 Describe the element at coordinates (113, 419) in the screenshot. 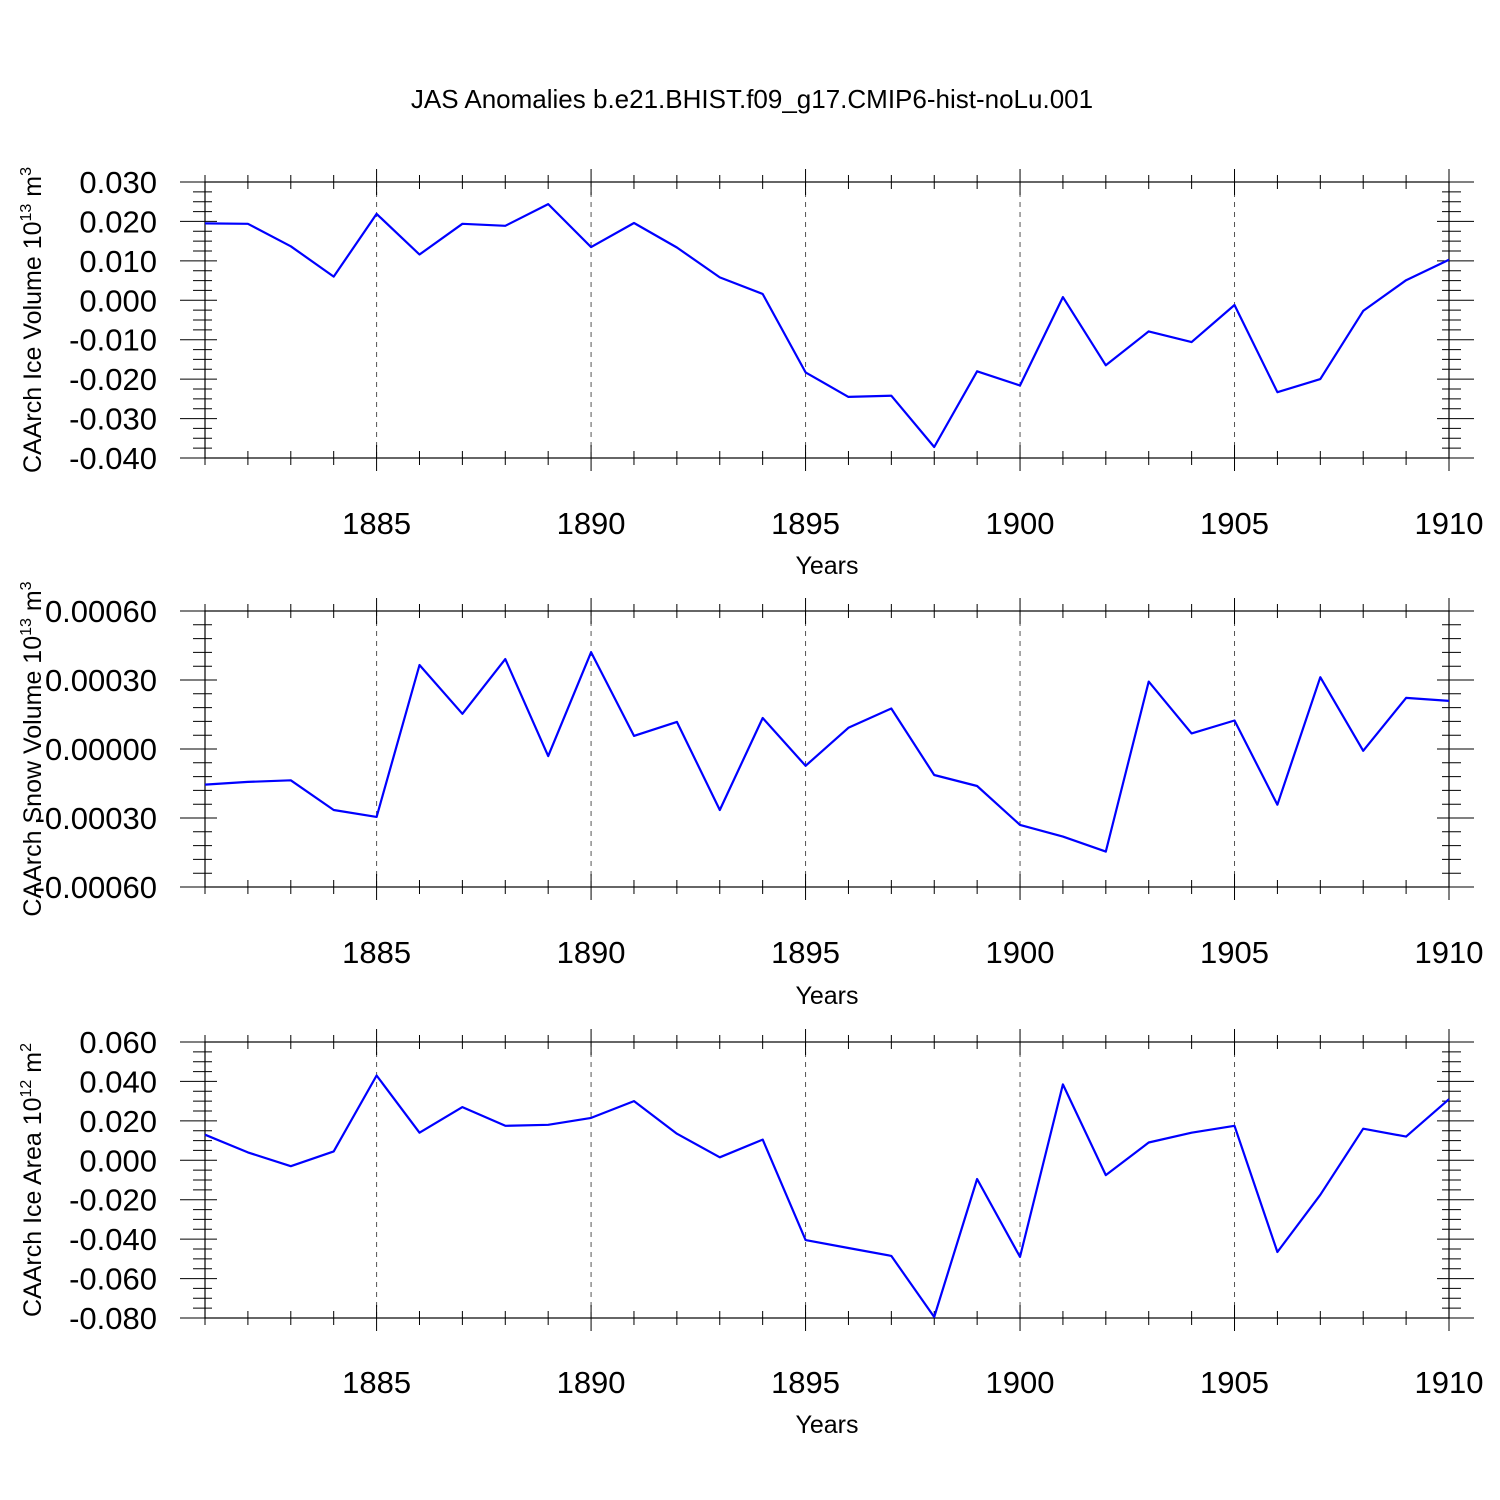

I see `y-tick-label: -0.030` at that location.